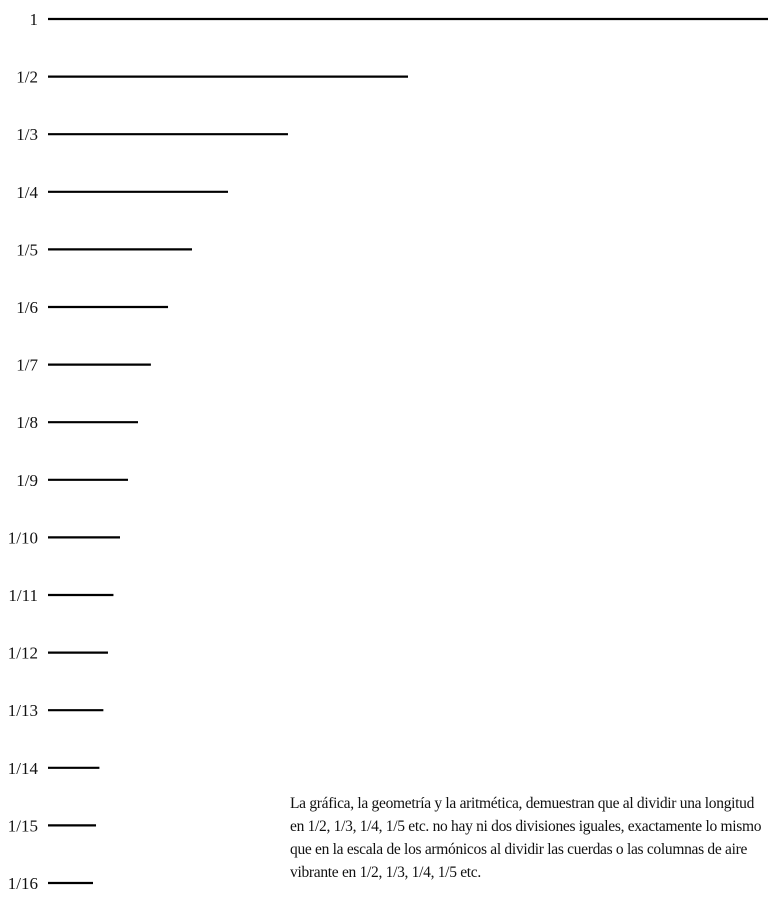  What do you see at coordinates (23, 825) in the screenshot?
I see `row-label: 1/15` at bounding box center [23, 825].